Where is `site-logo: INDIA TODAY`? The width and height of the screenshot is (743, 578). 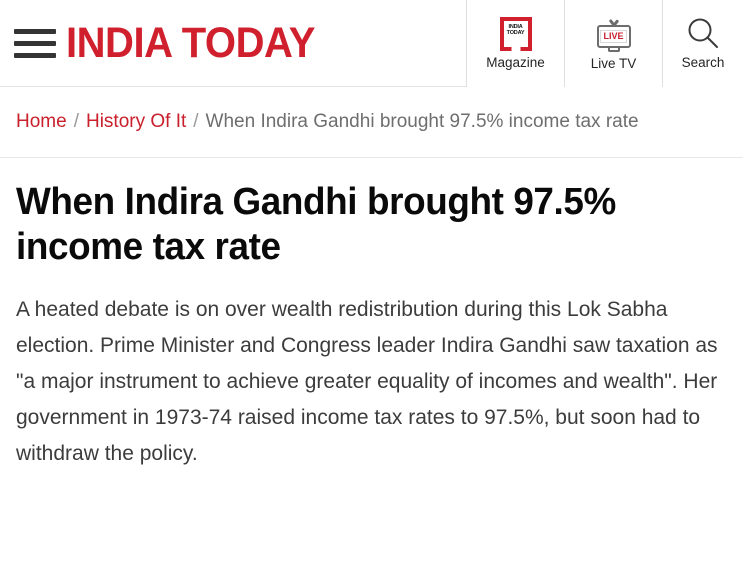 site-logo: INDIA TODAY is located at coordinates (190, 42).